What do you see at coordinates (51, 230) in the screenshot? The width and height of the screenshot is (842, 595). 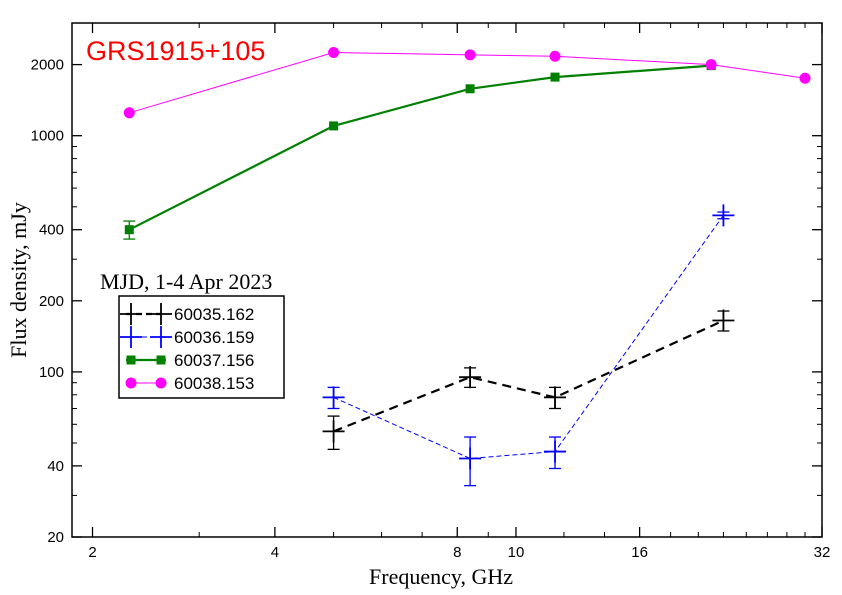 I see `y-tick-label: 400` at bounding box center [51, 230].